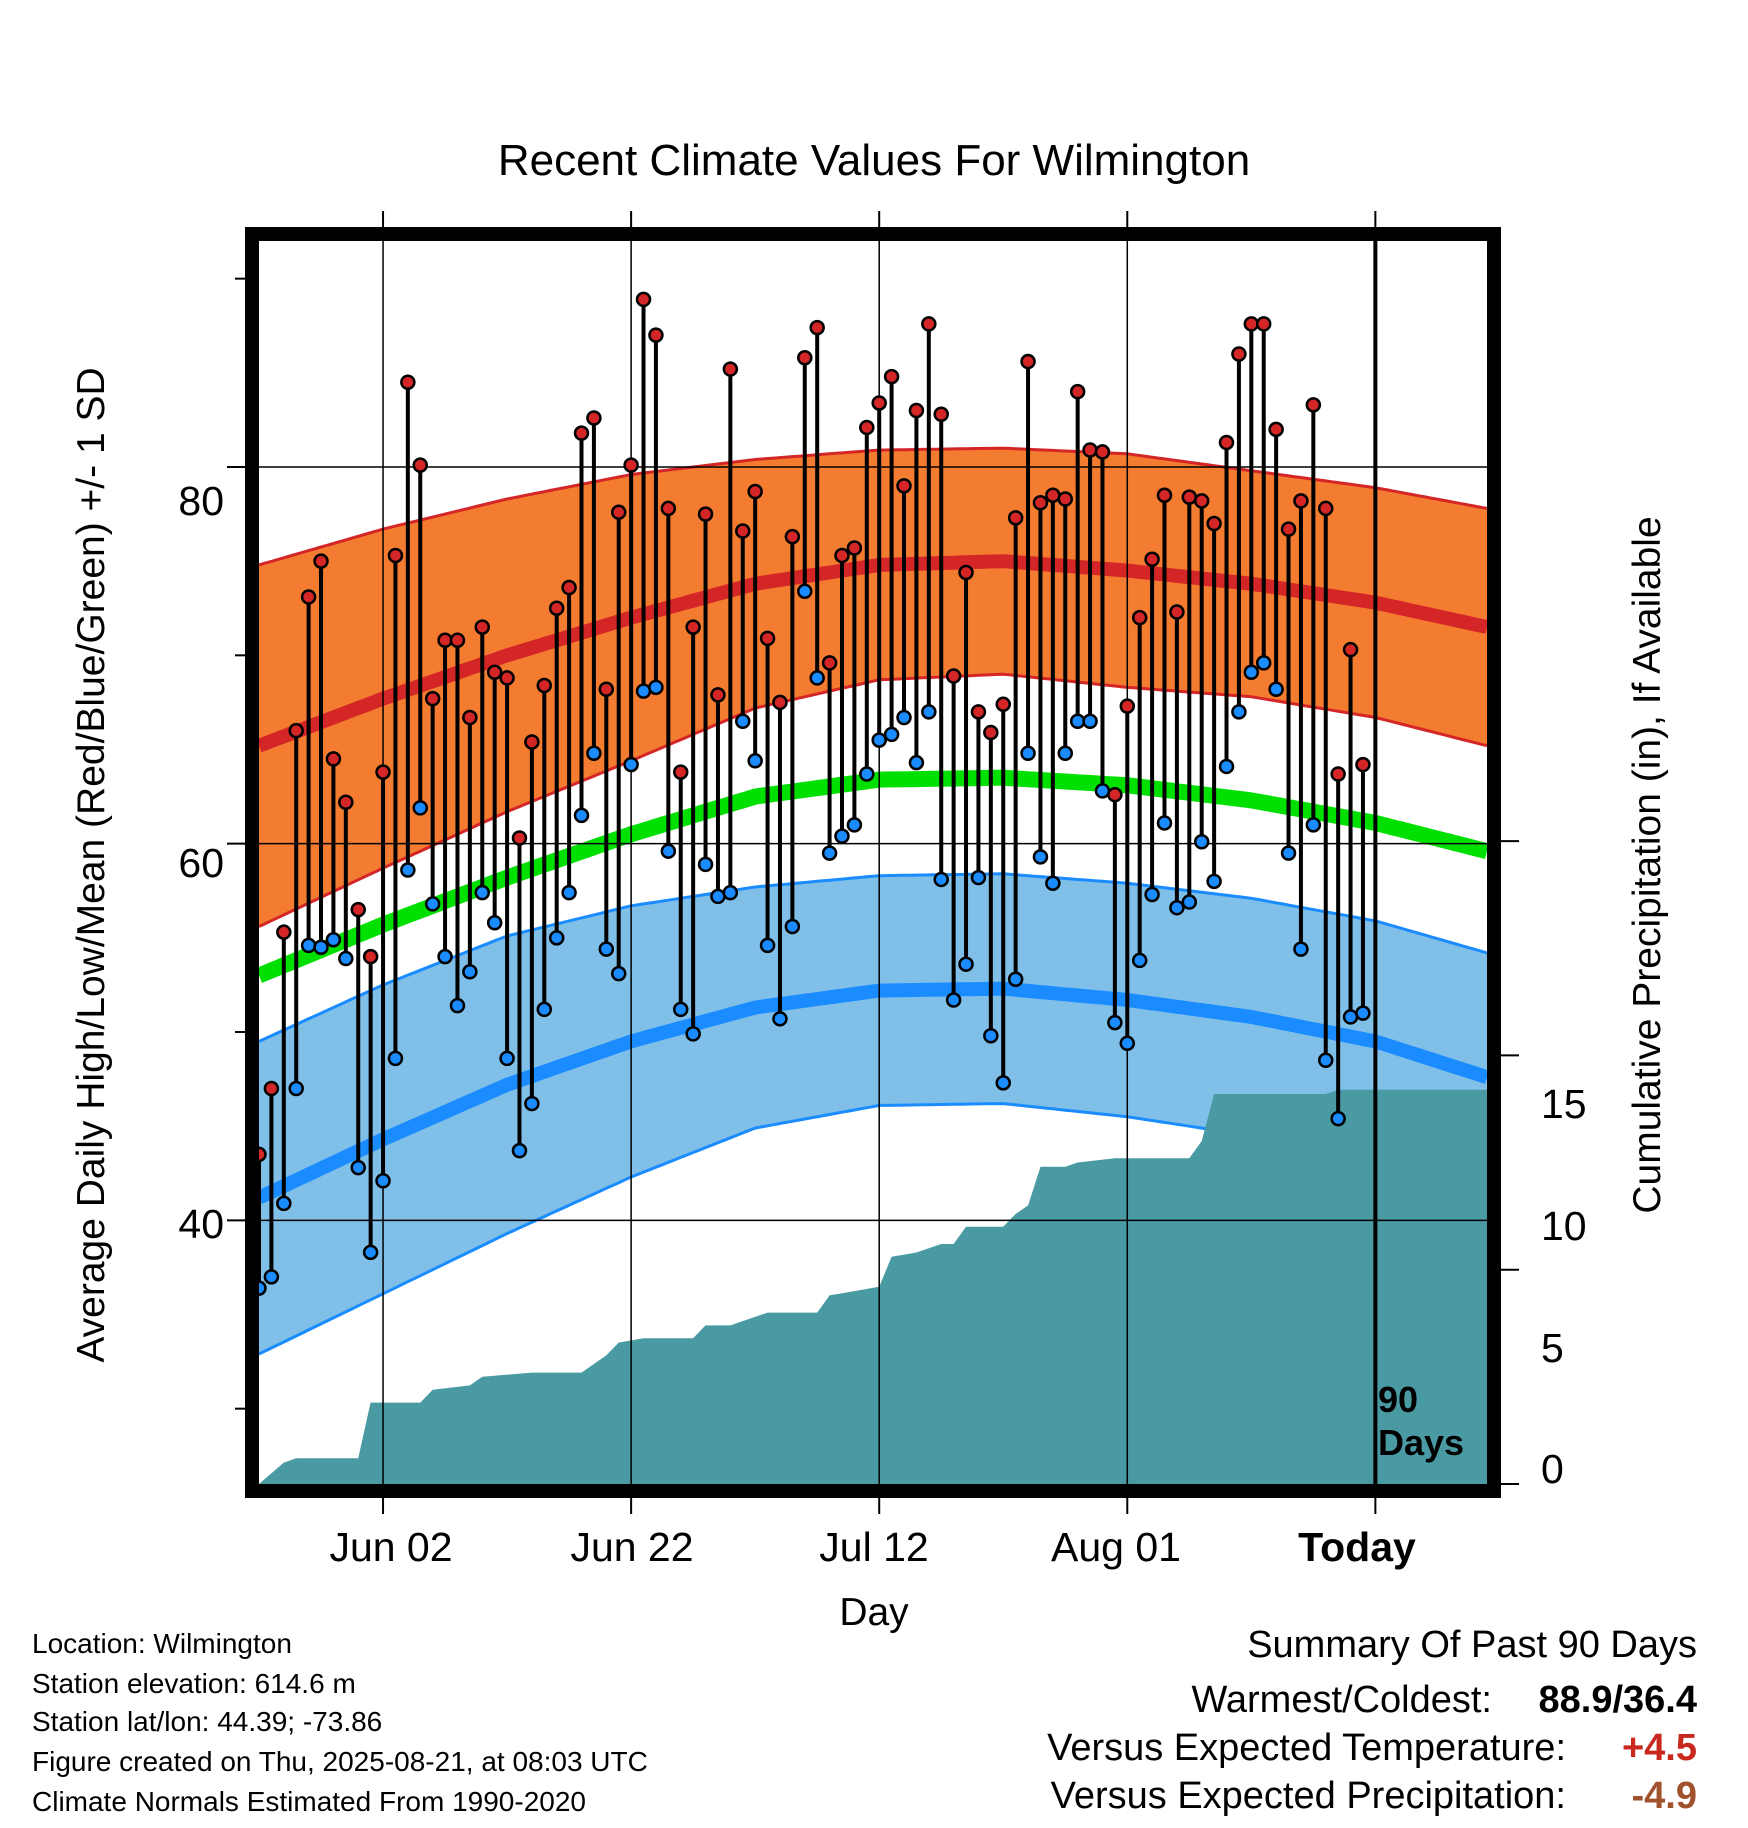 This screenshot has height=1828, width=1748. I want to click on x-tick-labels: Jun 02 Jun 22 Jul 12 Aug 01 Today, so click(872, 1547).